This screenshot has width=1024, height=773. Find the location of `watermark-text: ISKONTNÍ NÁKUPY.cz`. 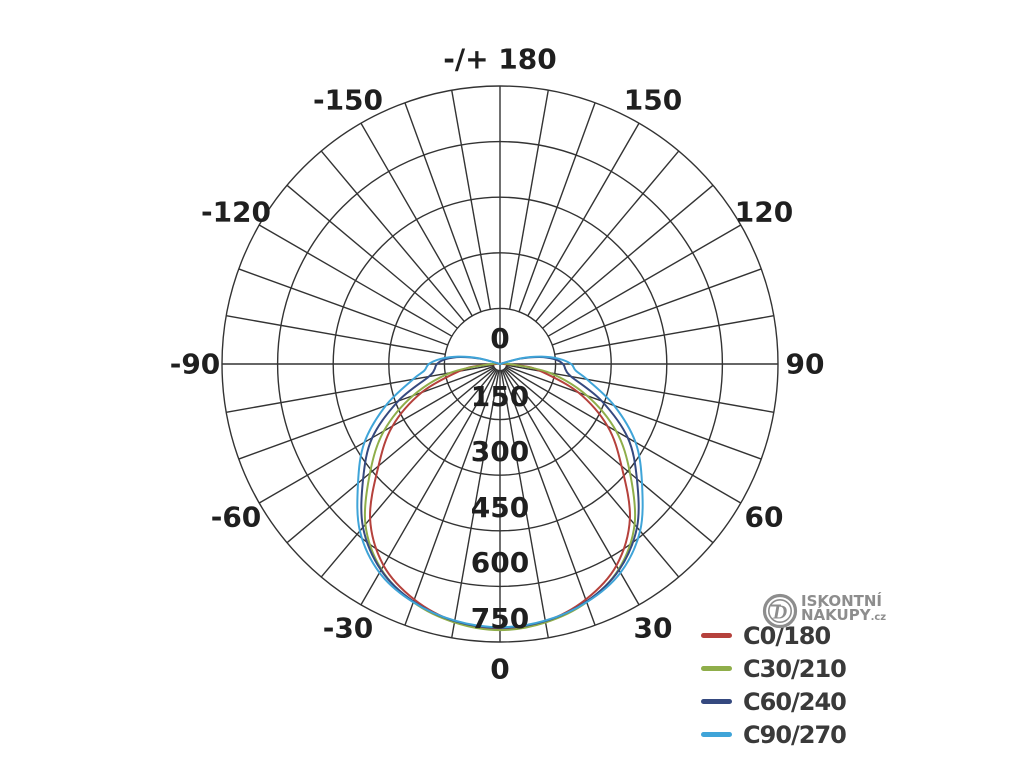

watermark-text: ISKONTNÍ NÁKUPY.cz is located at coordinates (843, 609).